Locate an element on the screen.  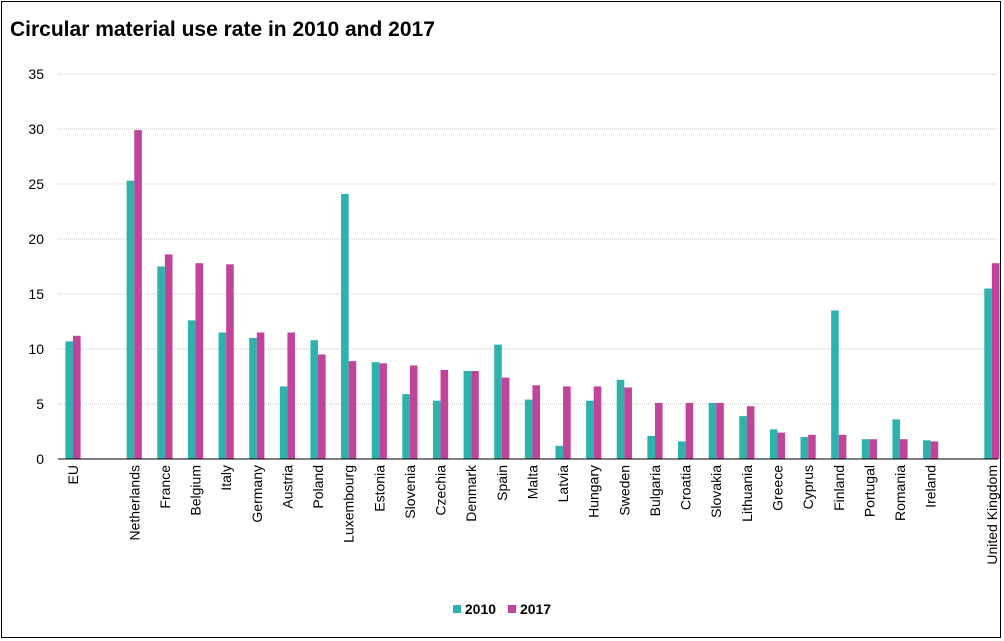
bar-2010-netherlands is located at coordinates (130, 319).